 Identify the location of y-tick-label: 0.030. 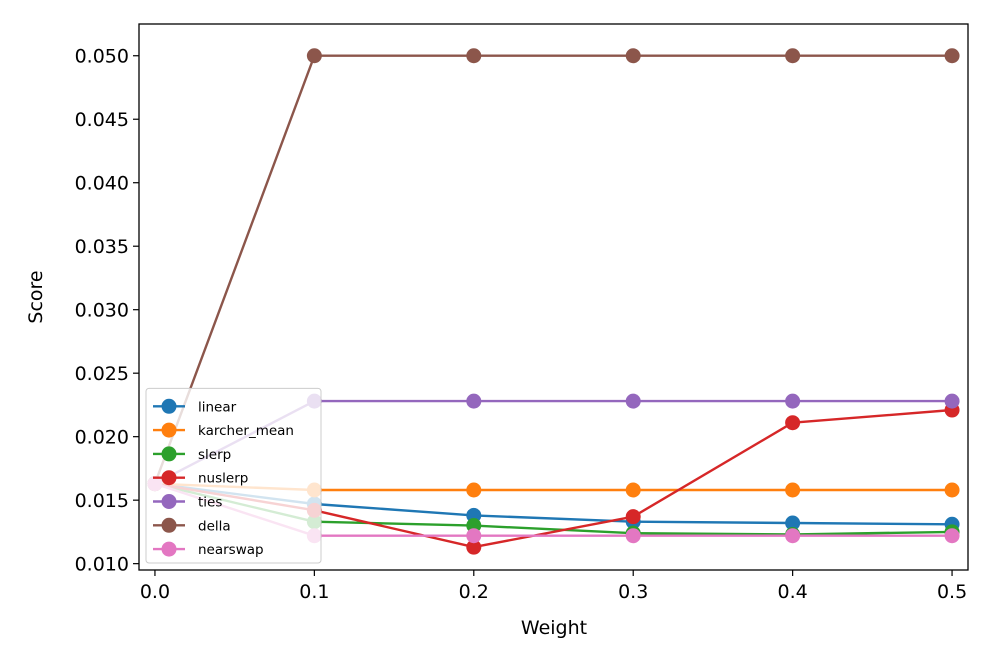
(102, 311).